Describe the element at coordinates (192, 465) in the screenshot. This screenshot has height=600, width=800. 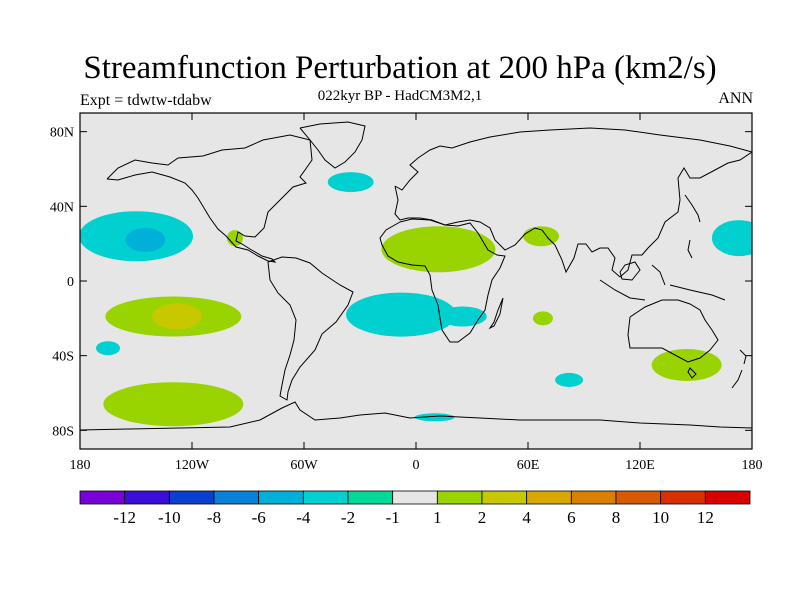
I see `x-tick-label: 120W` at that location.